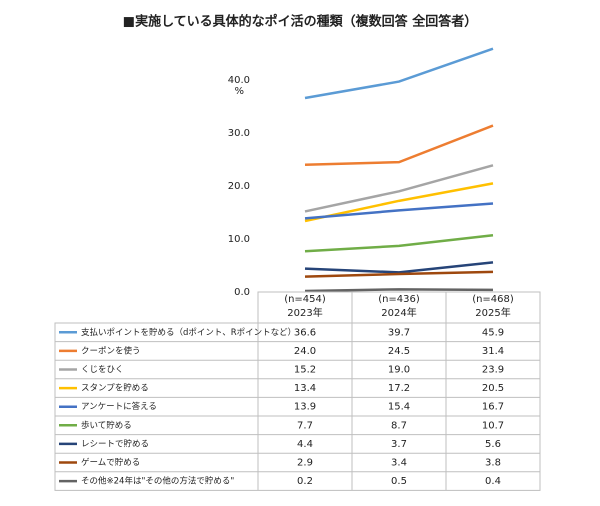 The height and width of the screenshot is (506, 600). What do you see at coordinates (399, 370) in the screenshot?
I see `value-label: 19.0` at bounding box center [399, 370].